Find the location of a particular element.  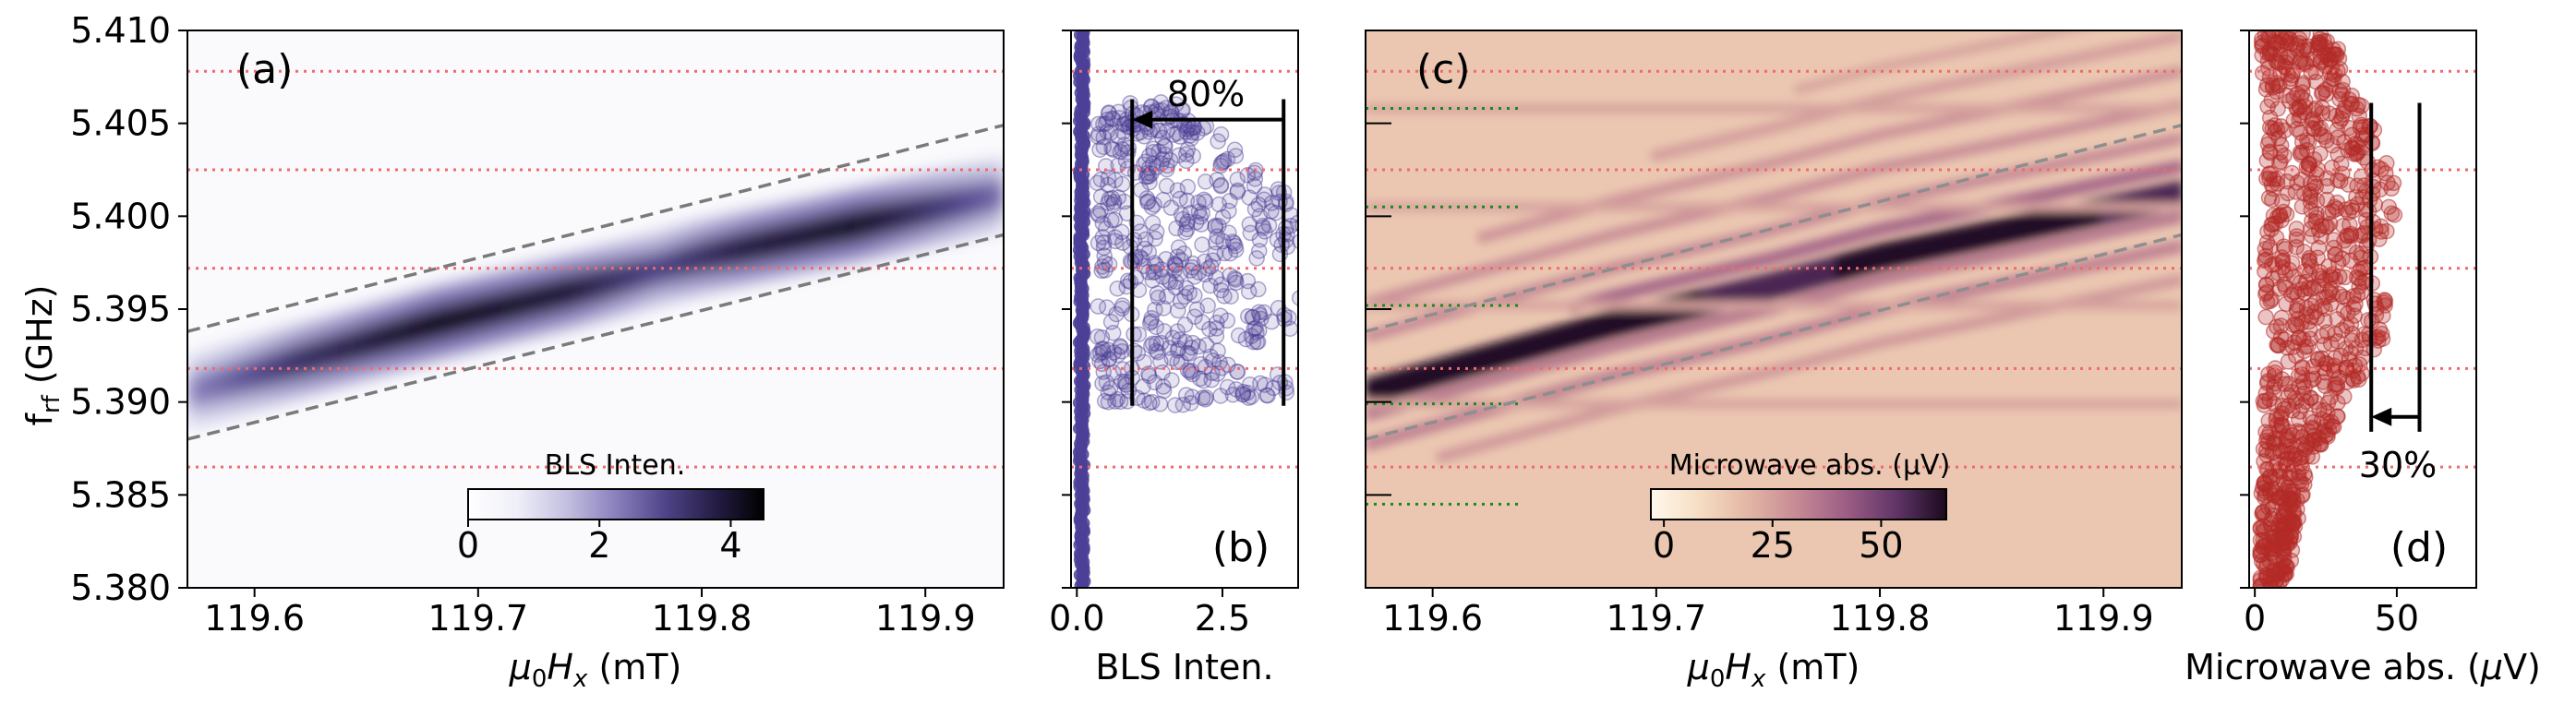

panel-a-colorbar-label: BLS Inten. is located at coordinates (615, 465).